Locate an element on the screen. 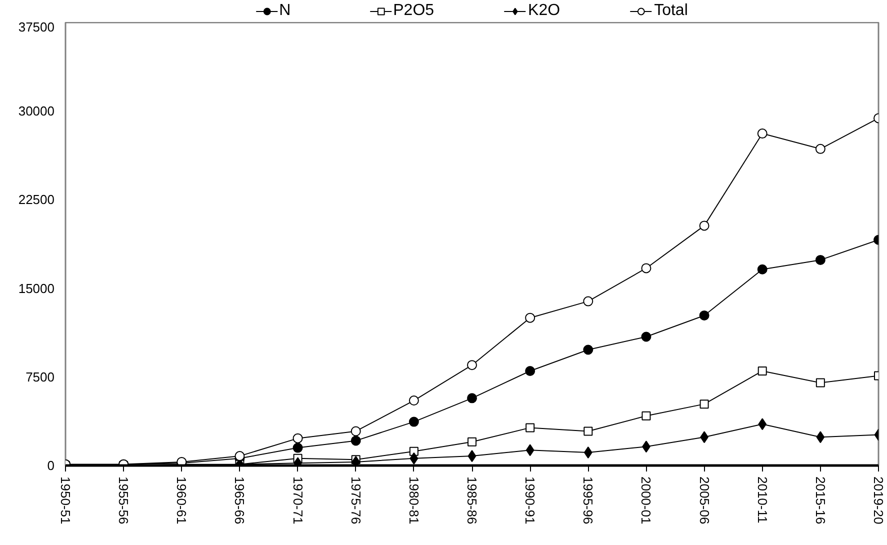 The height and width of the screenshot is (545, 887). x-tick-label: 2019-20 is located at coordinates (878, 500).